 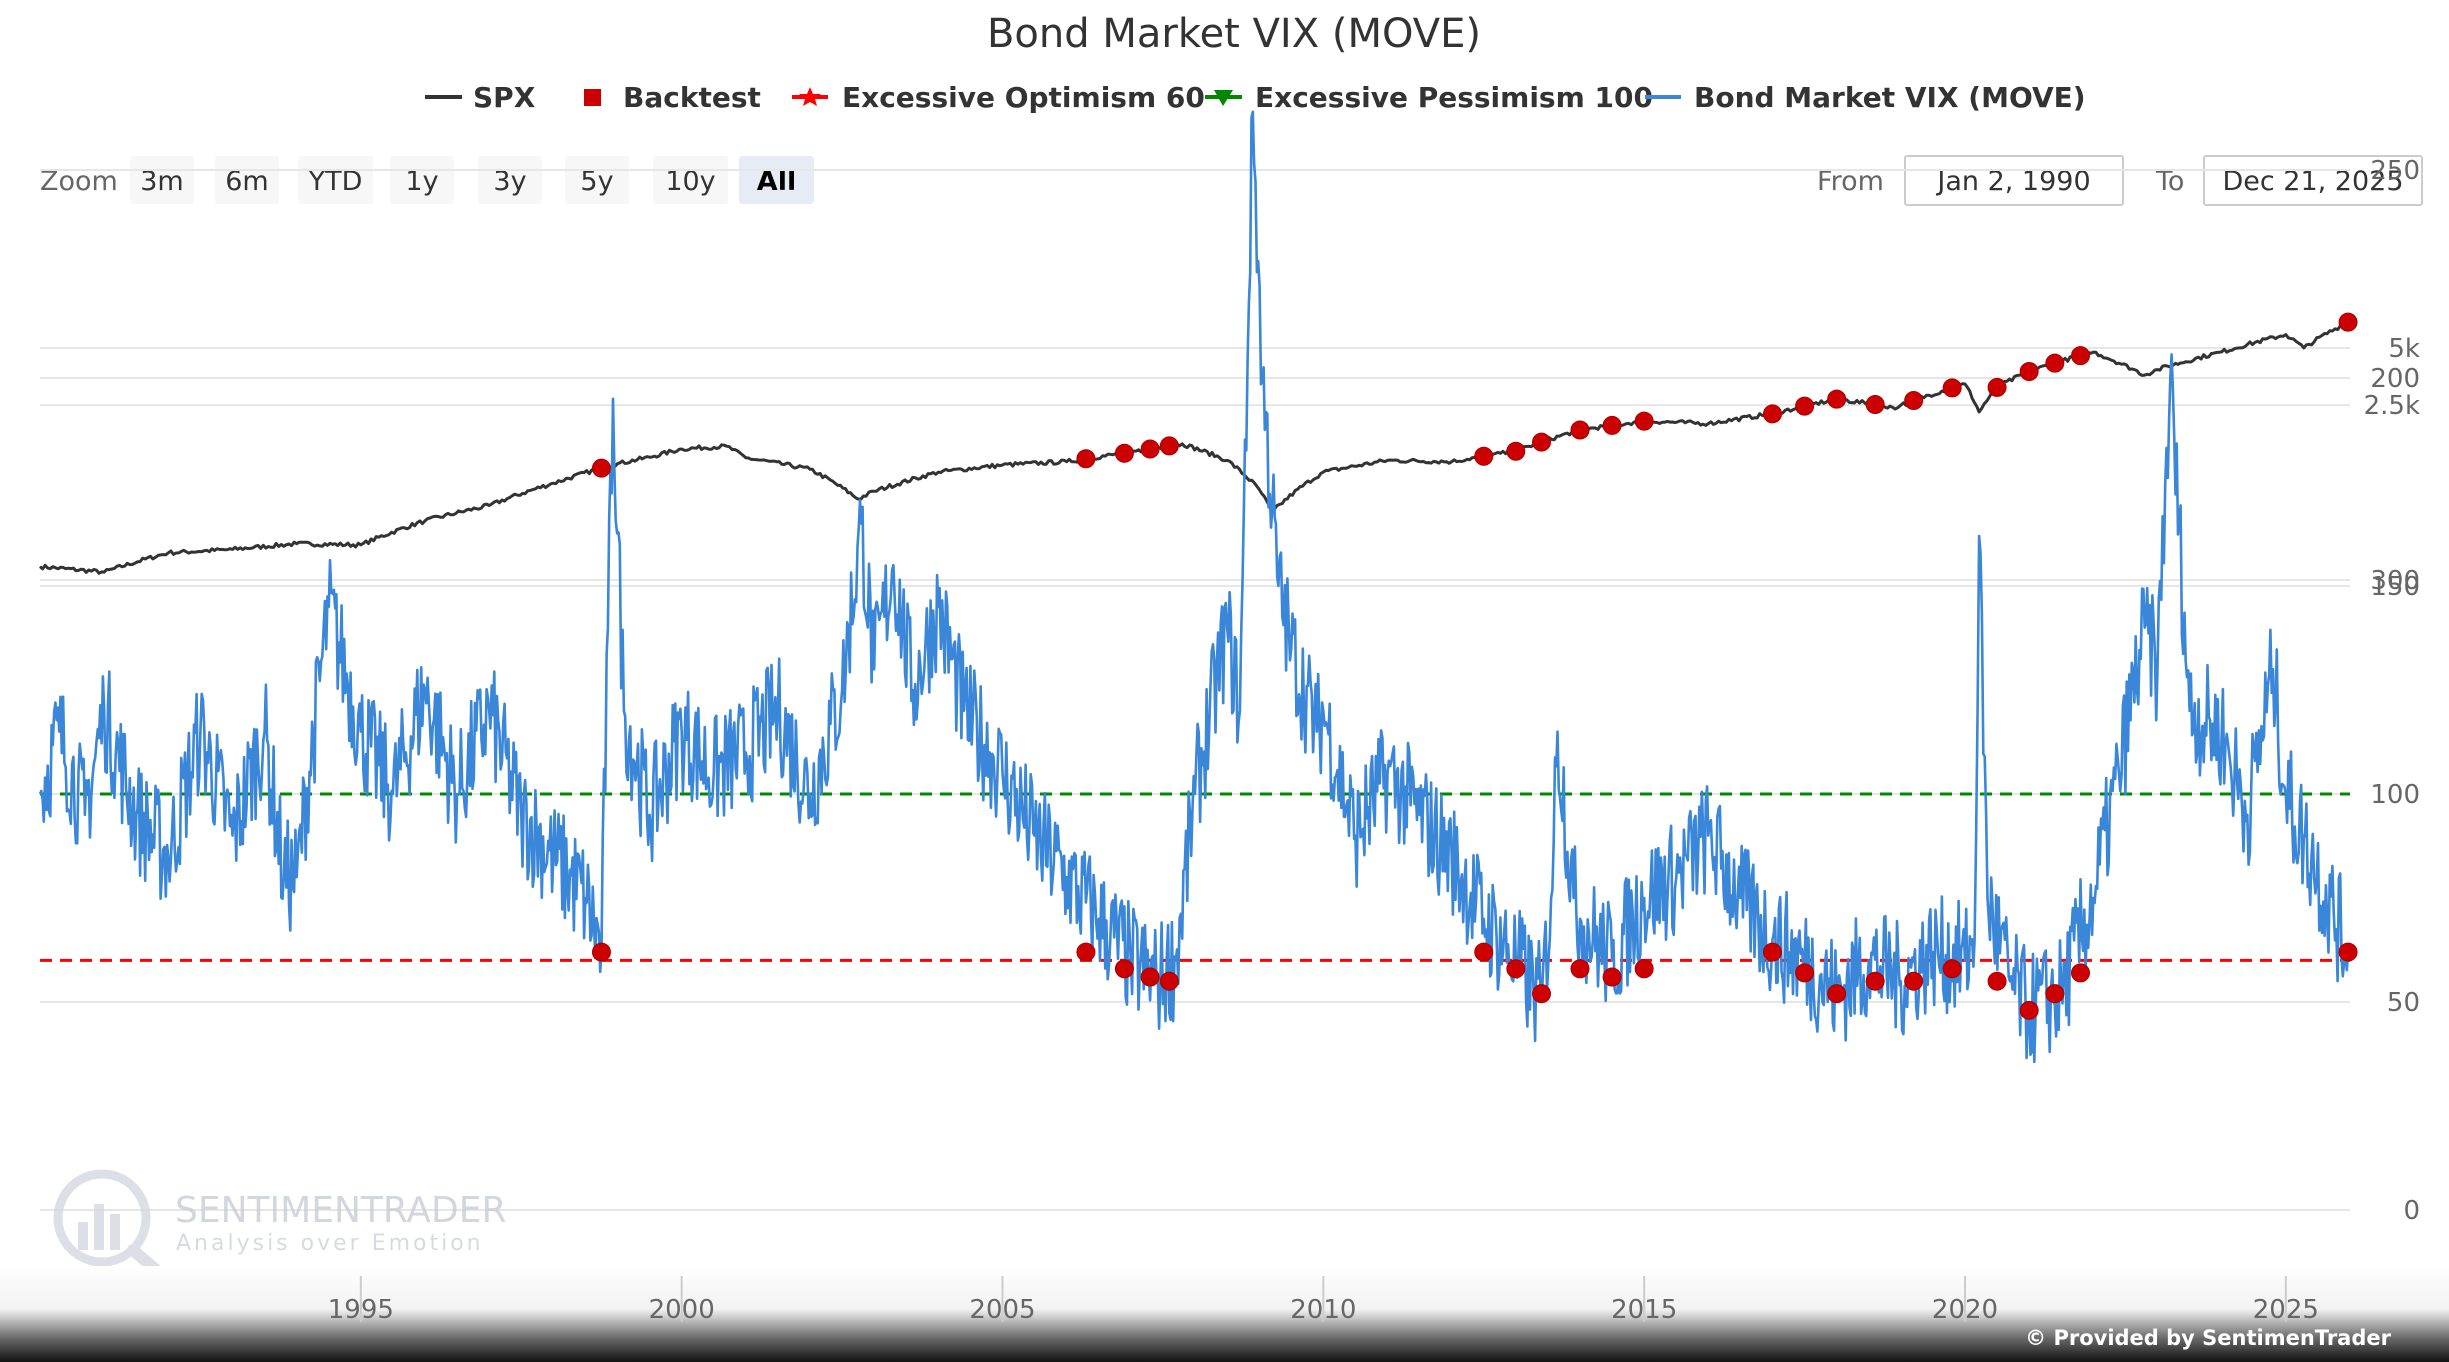 What do you see at coordinates (79, 181) in the screenshot?
I see `zoom-label: Zoom` at bounding box center [79, 181].